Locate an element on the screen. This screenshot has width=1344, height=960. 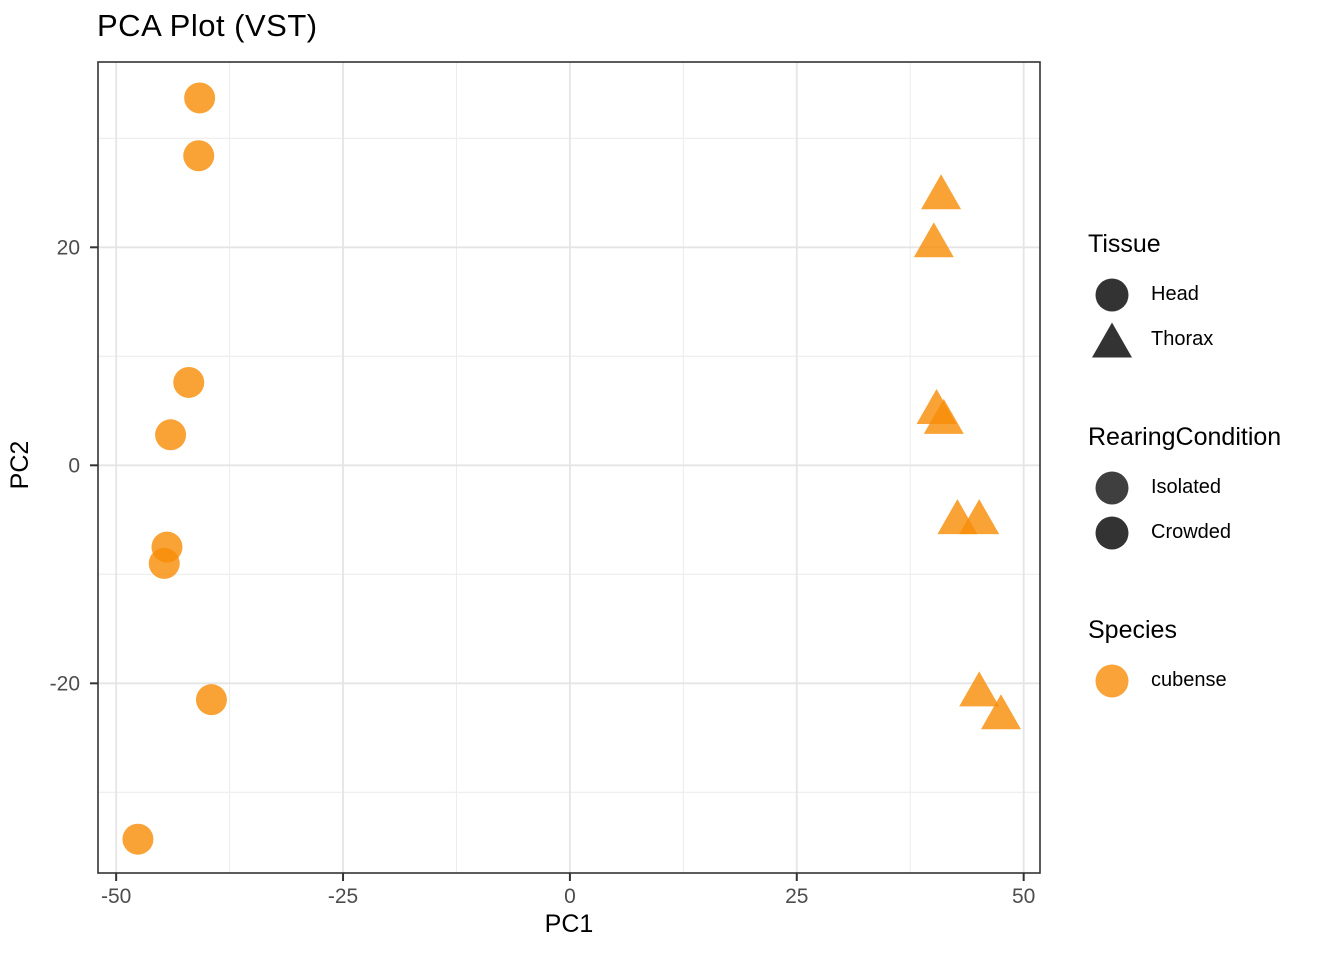
y-tick-label: -20 is located at coordinates (65, 683).